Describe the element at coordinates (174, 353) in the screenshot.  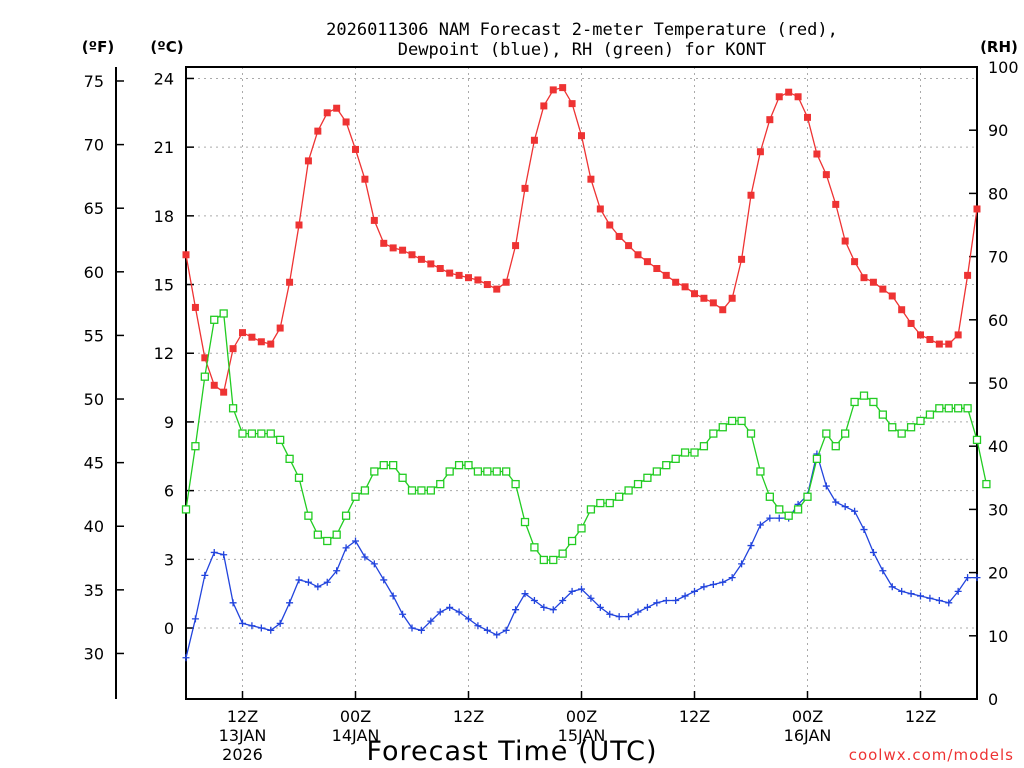
I see `celsius-axis: 0 3 6 9 12 15 18 21 24` at that location.